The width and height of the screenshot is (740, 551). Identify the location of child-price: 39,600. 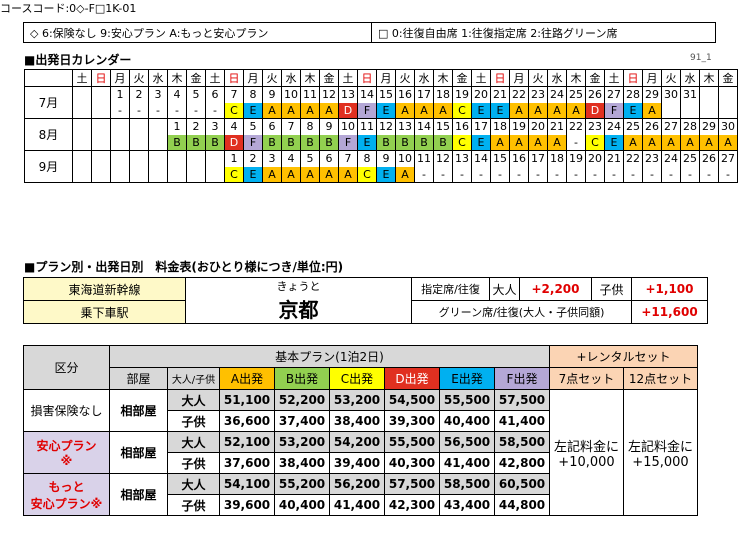
(247, 505).